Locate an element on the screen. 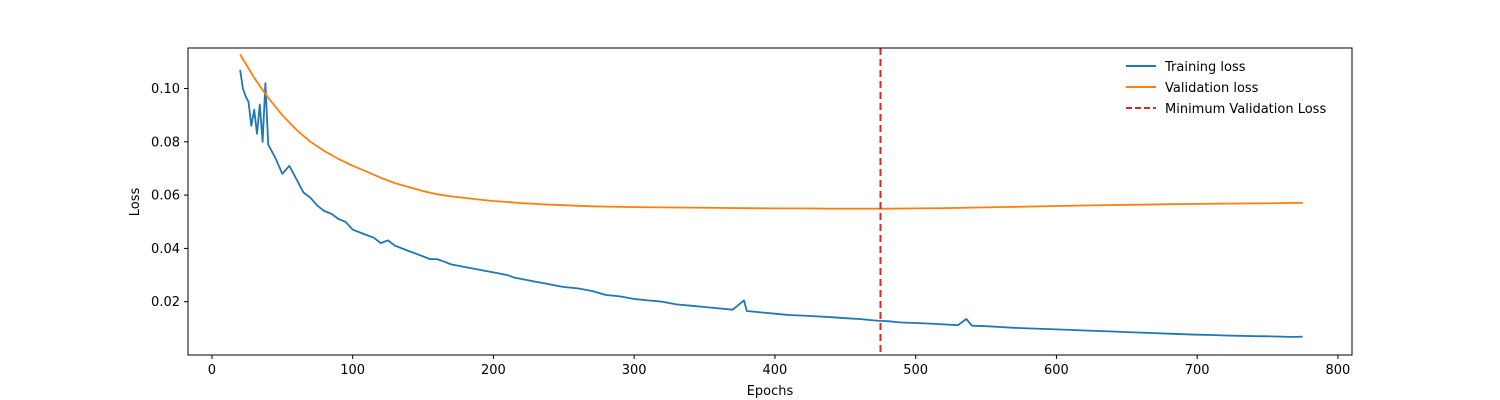 The image size is (1500, 400). y-tick-label: 0.08 is located at coordinates (165, 142).